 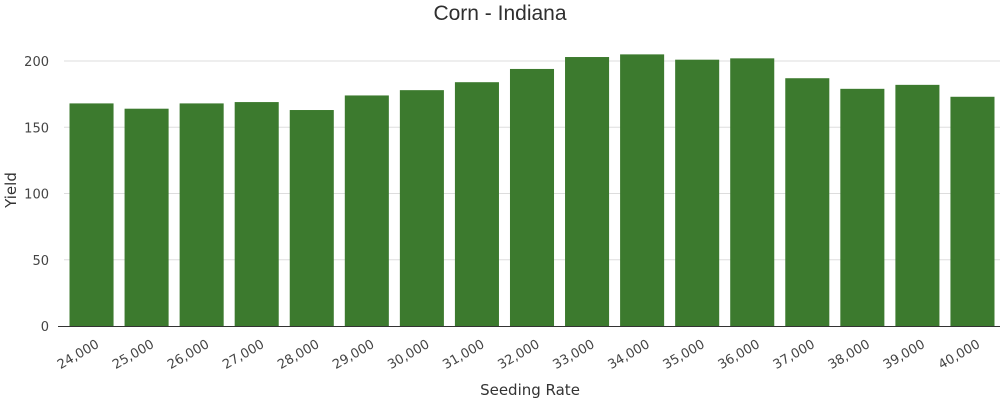 What do you see at coordinates (849, 355) in the screenshot?
I see `x-tick-label: 38,000` at bounding box center [849, 355].